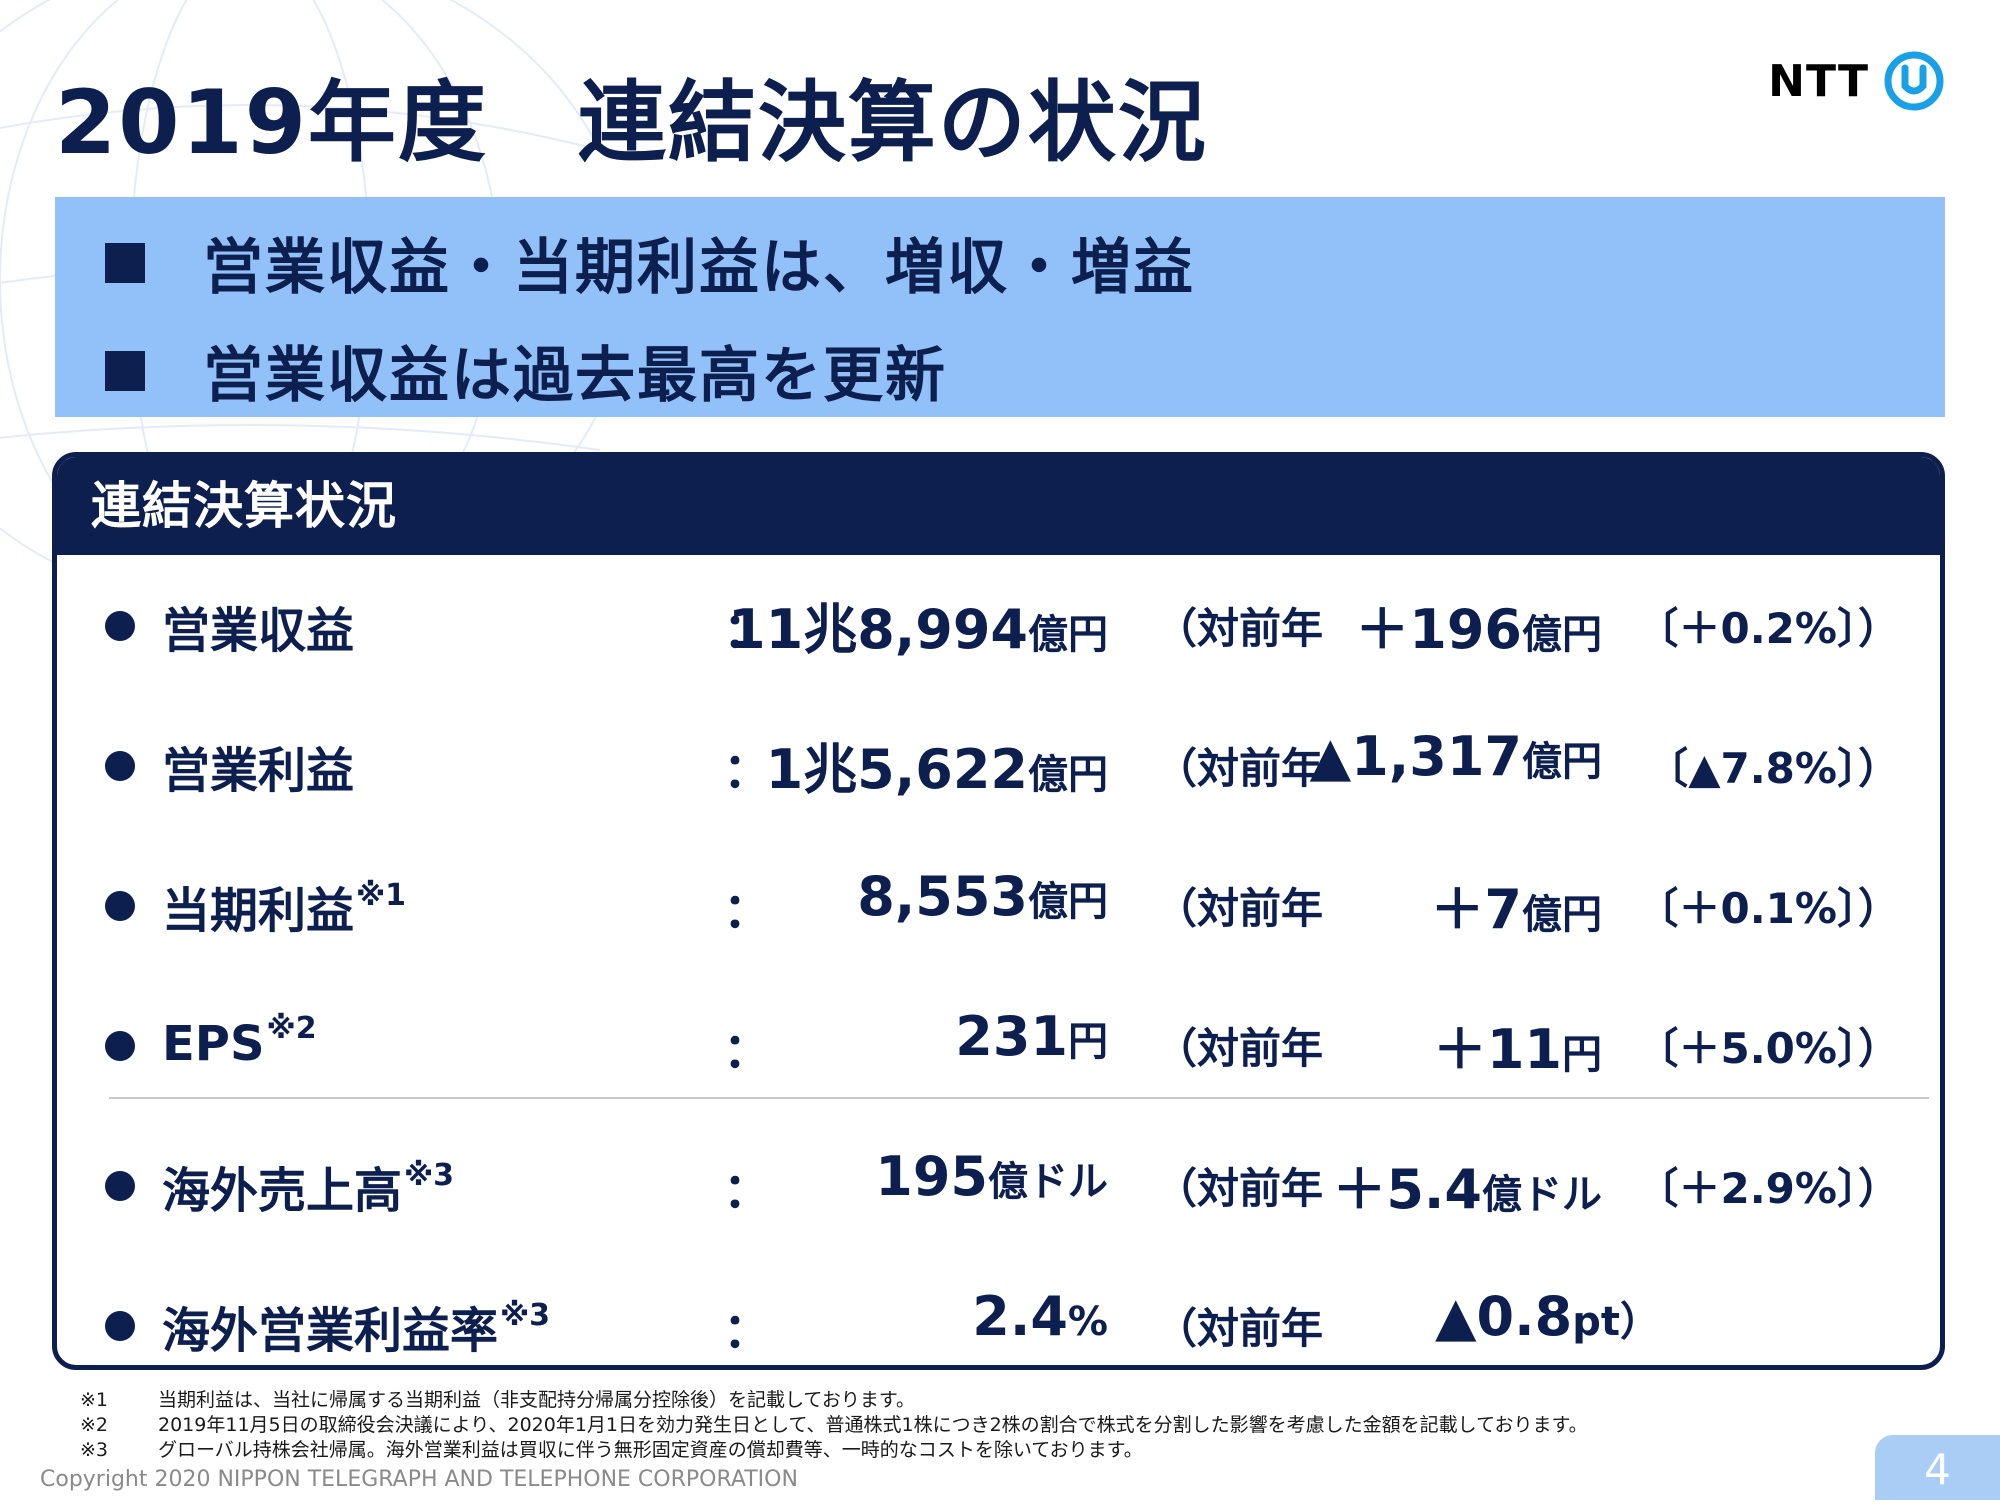 The width and height of the screenshot is (2000, 1505). I want to click on row-change: ＋5.4億ドル, so click(1467, 1189).